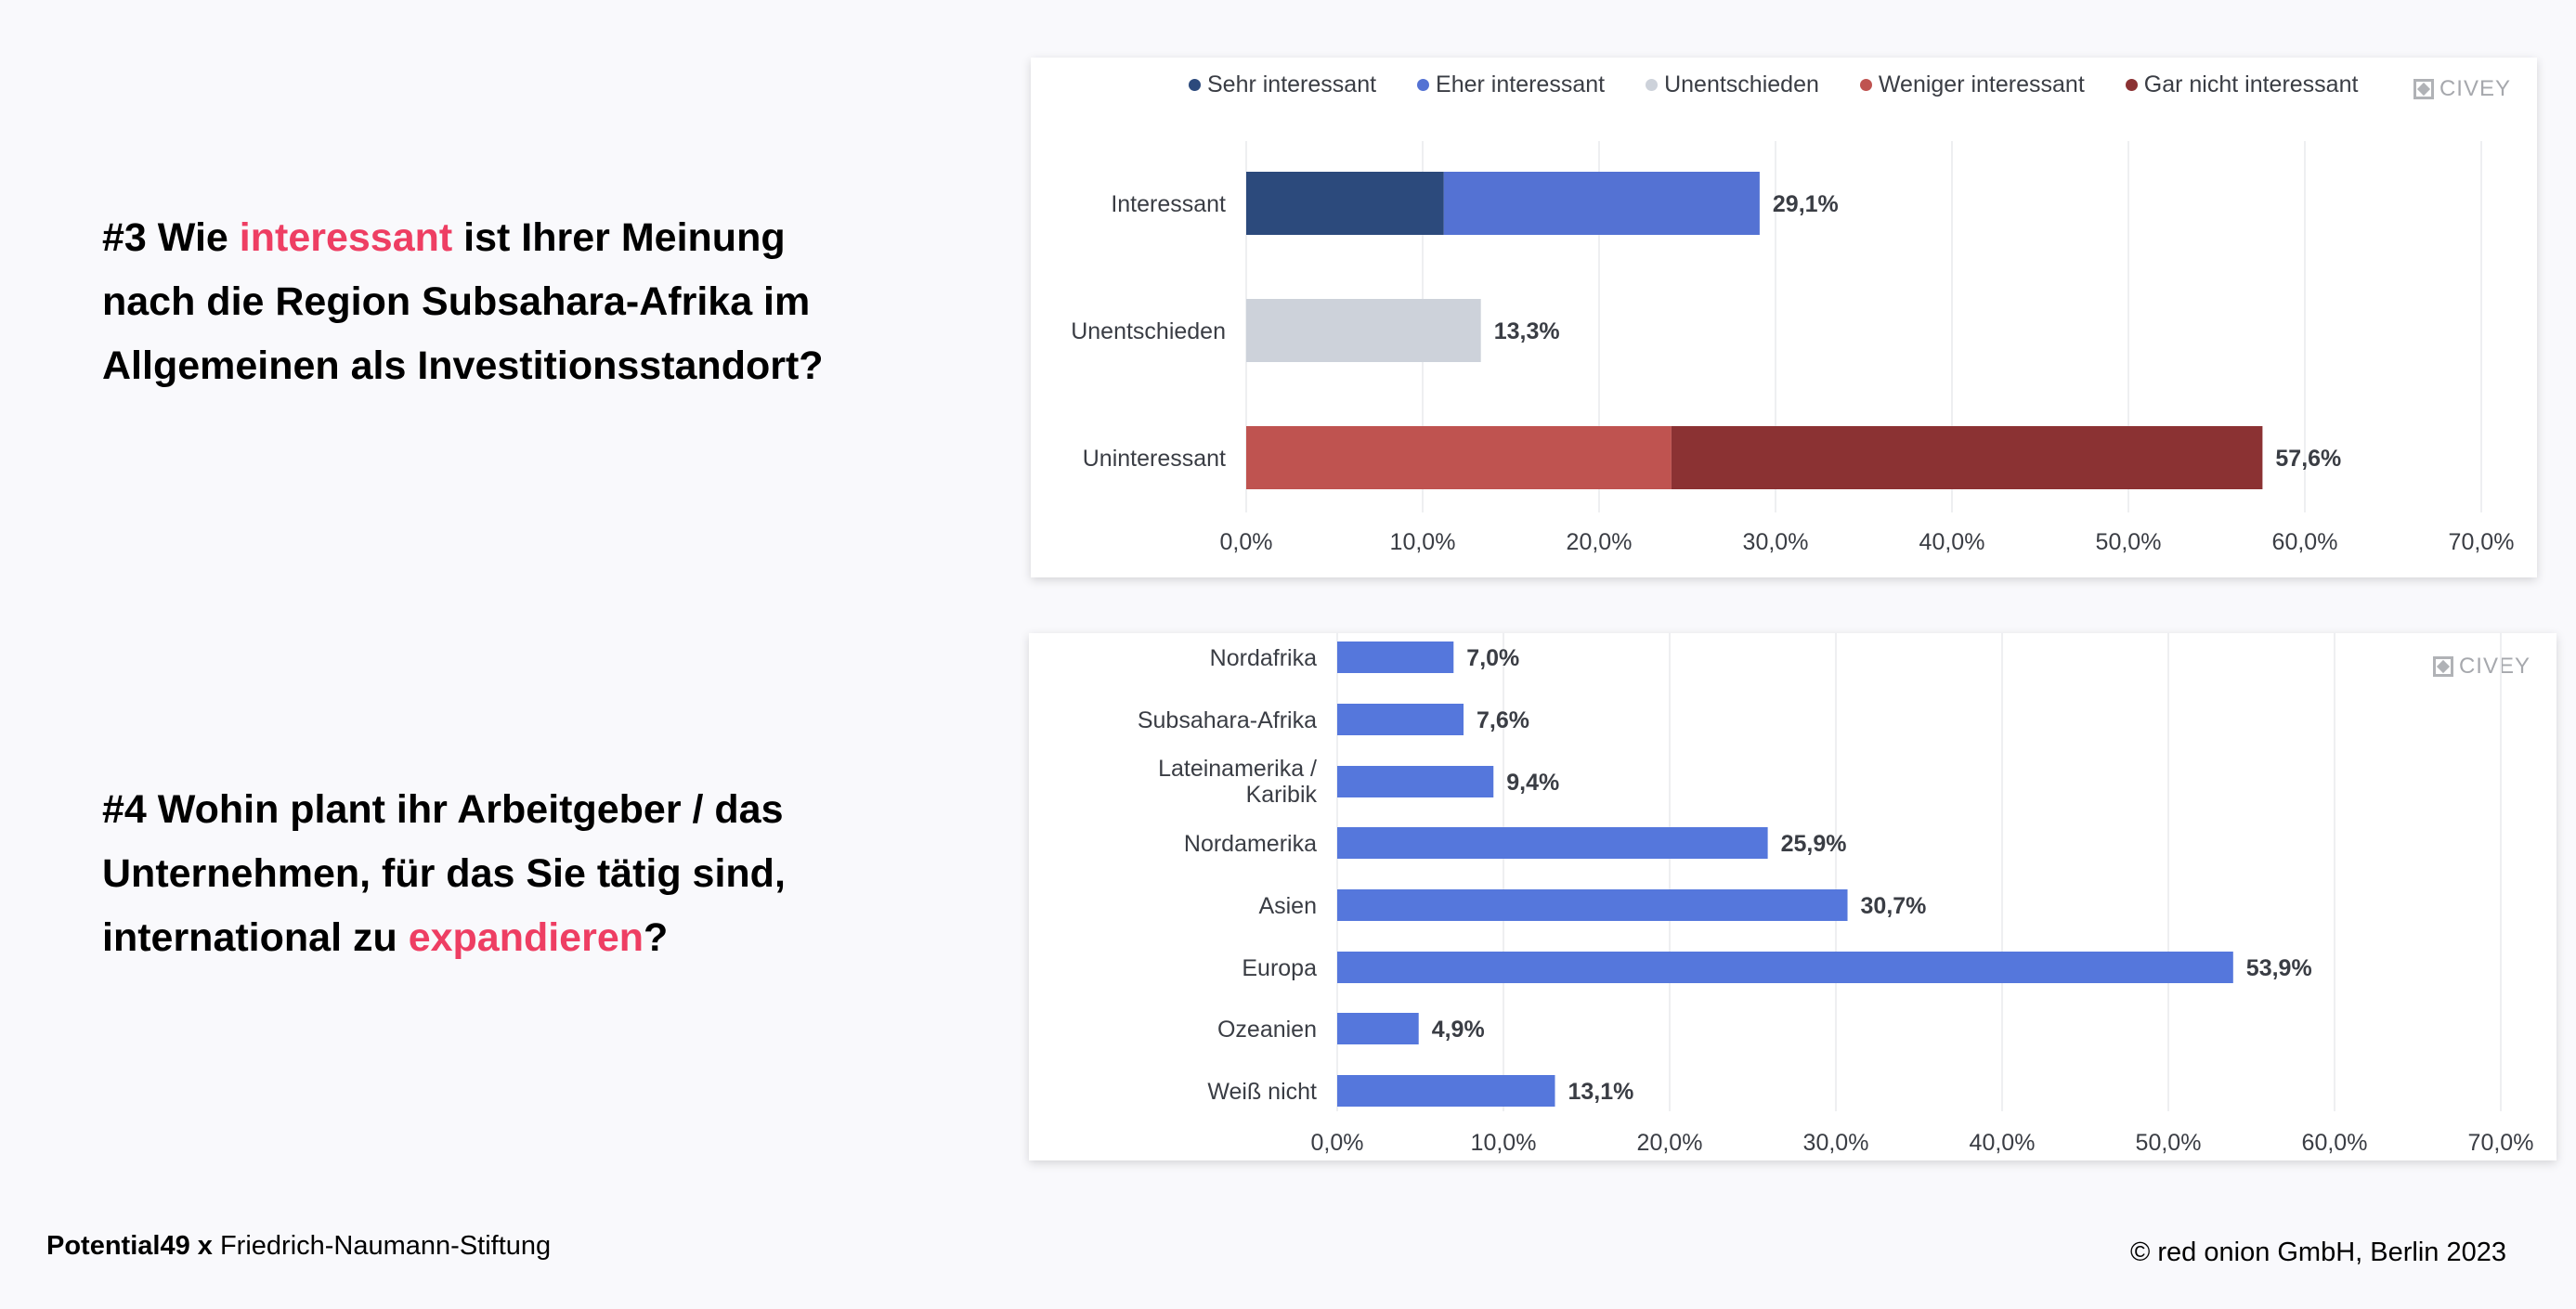  What do you see at coordinates (1592, 905) in the screenshot?
I see `bar-asien` at bounding box center [1592, 905].